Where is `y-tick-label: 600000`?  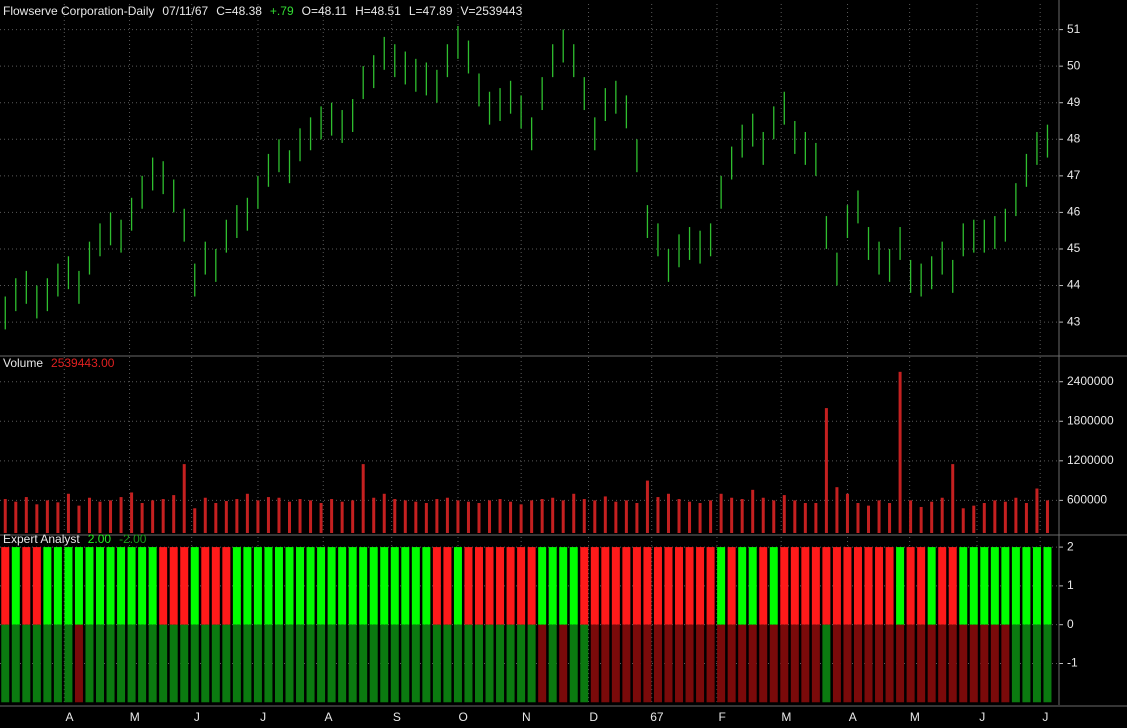 y-tick-label: 600000 is located at coordinates (1087, 500).